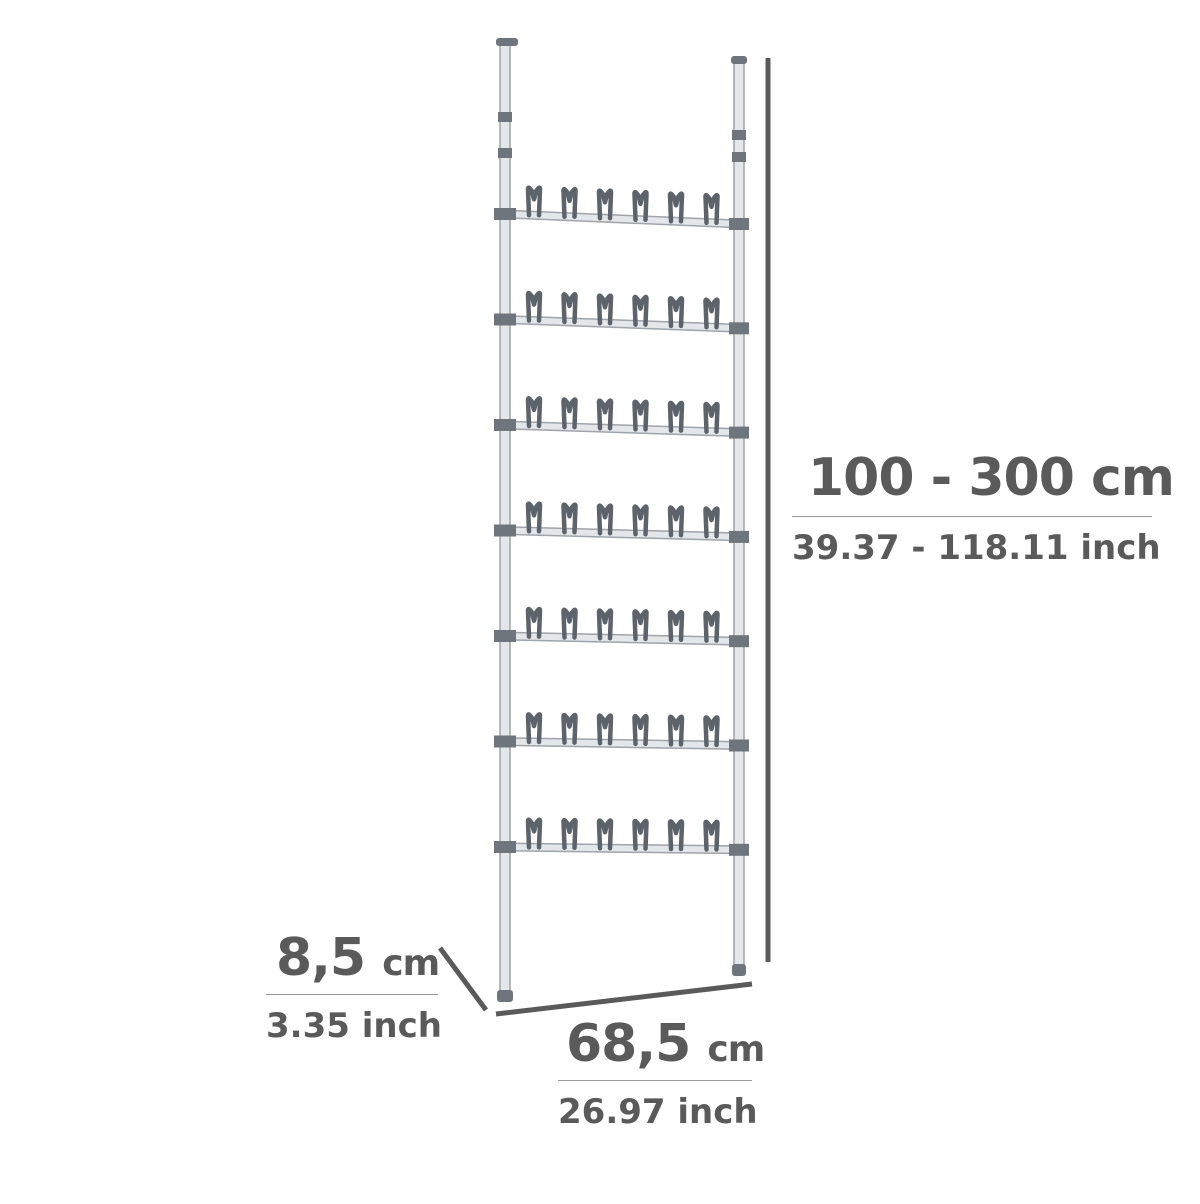 This screenshot has width=1200, height=1204. I want to click on right-pole-foot, so click(739, 970).